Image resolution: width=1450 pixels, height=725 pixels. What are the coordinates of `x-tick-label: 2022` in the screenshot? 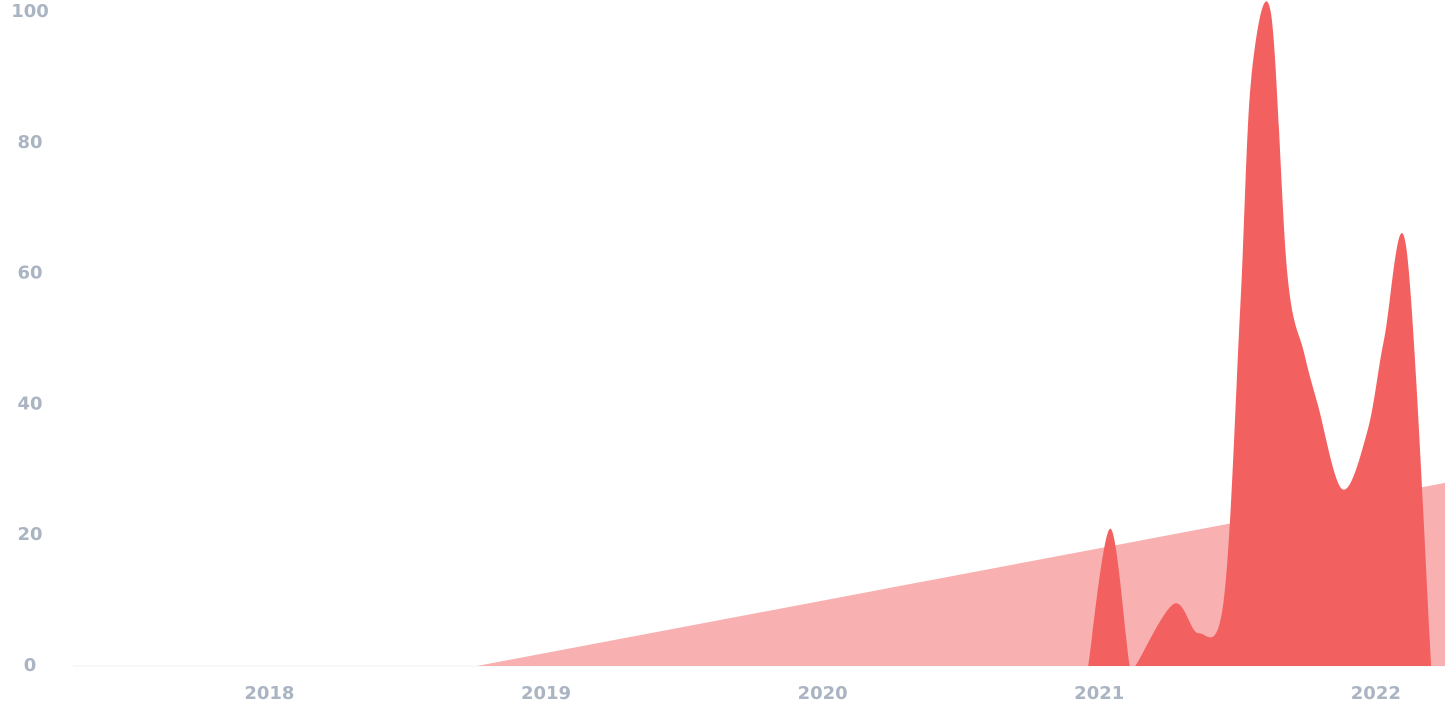 It's located at (1376, 693).